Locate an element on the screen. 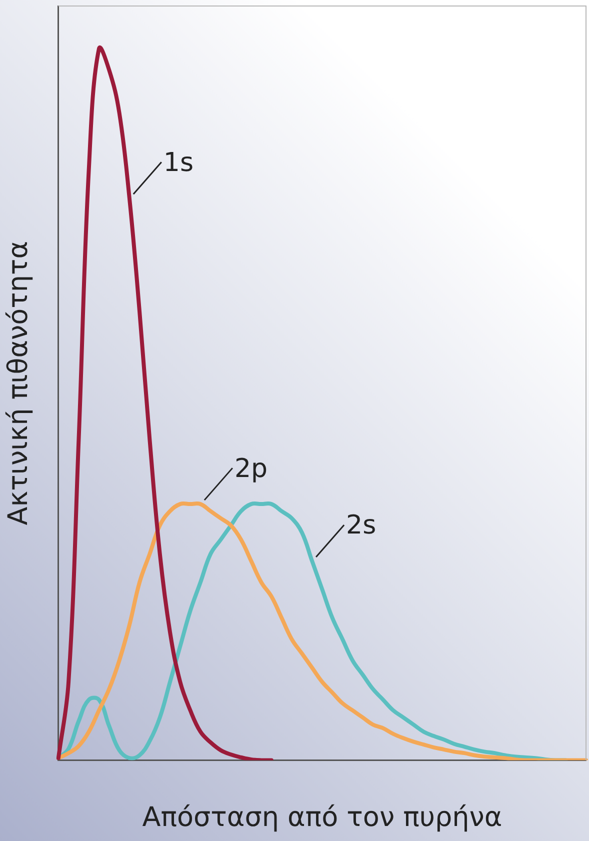 This screenshot has height=841, width=589. series-label: 2s is located at coordinates (361, 525).